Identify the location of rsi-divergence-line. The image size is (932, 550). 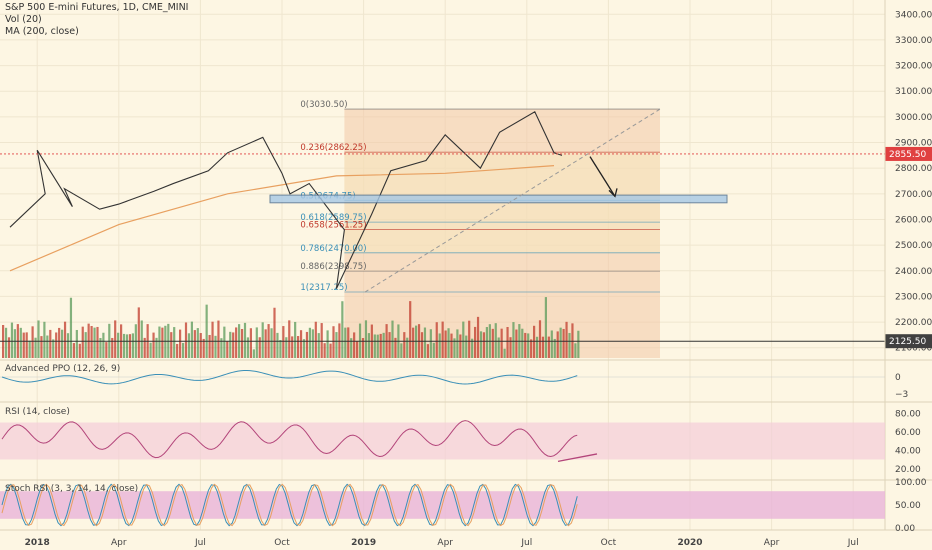
(577, 457).